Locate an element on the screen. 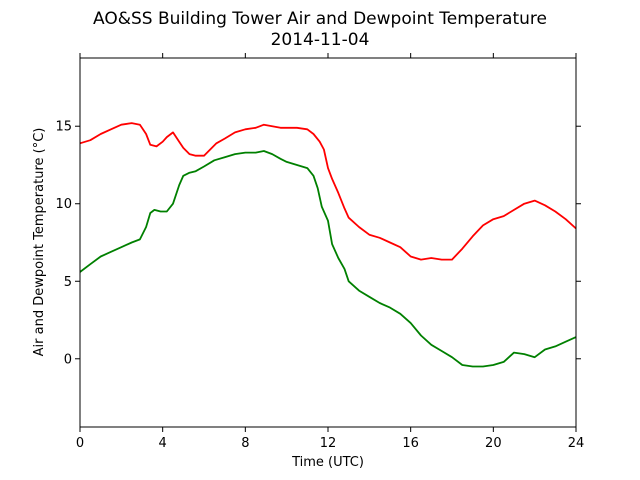  y-tick-label: 10 is located at coordinates (63, 204).